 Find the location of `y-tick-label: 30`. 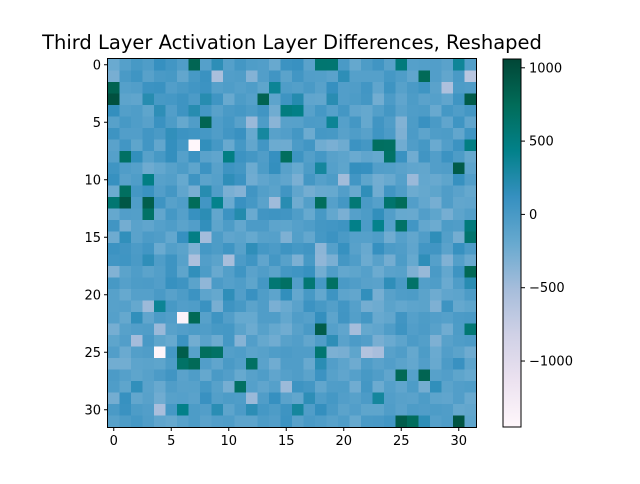

y-tick-label: 30 is located at coordinates (92, 410).